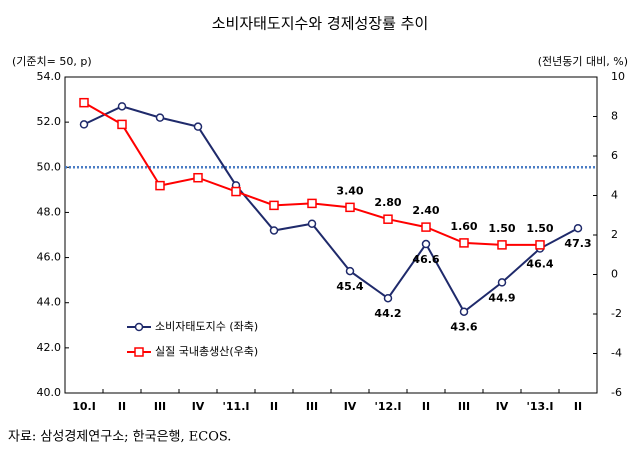  What do you see at coordinates (583, 61) in the screenshot?
I see `y2-axis-label: (전년동기 대비, %)` at bounding box center [583, 61].